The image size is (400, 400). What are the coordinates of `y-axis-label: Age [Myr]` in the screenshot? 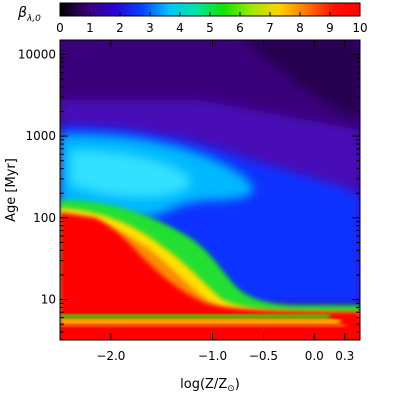 It's located at (11, 190).